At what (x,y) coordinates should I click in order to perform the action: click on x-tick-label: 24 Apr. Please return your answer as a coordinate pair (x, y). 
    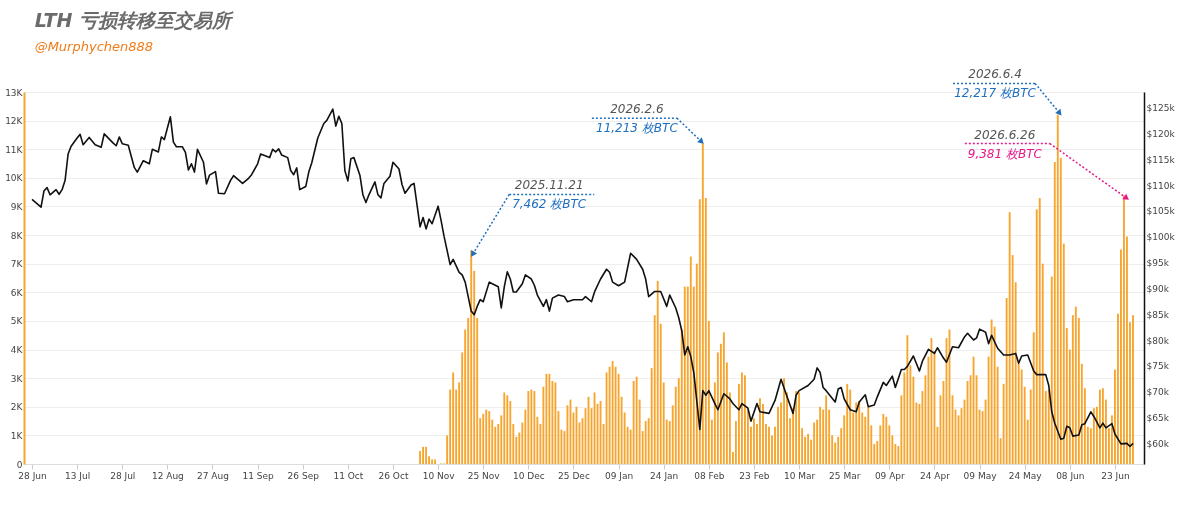
    Looking at the image, I should click on (935, 475).